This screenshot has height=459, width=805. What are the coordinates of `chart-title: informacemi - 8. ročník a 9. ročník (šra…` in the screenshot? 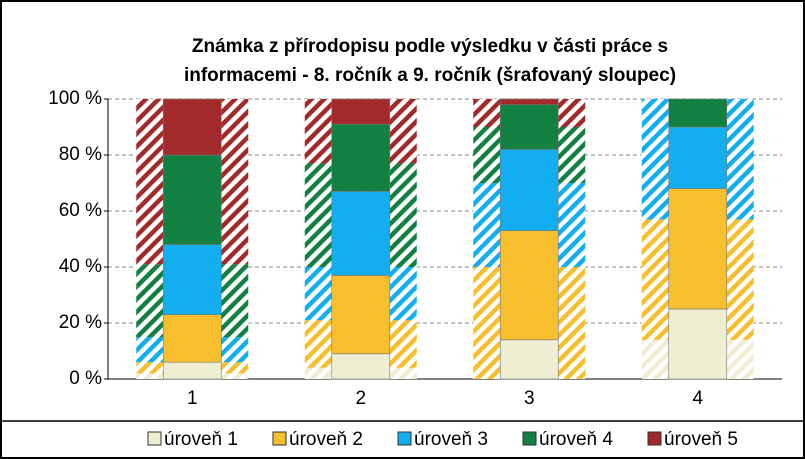 It's located at (430, 75).